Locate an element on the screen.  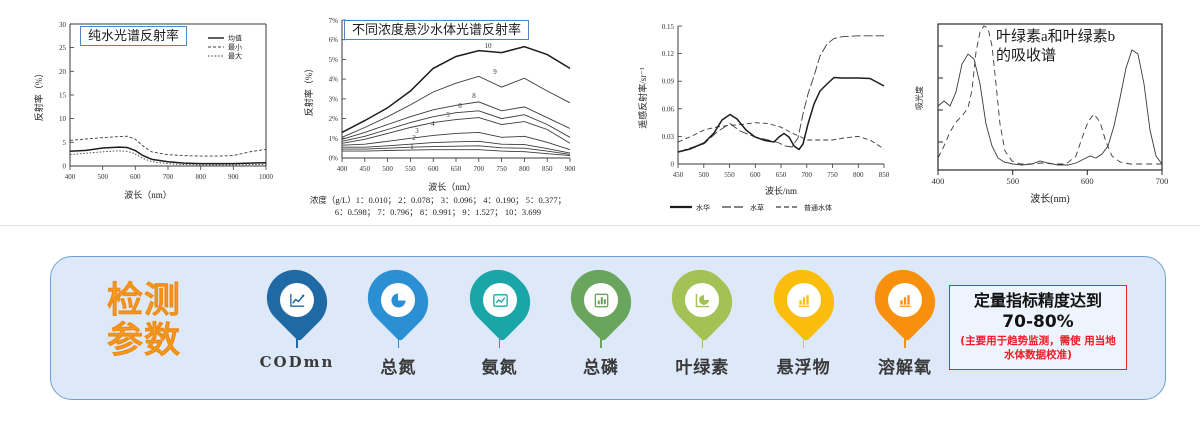
parameter-item-codmn: CODmn is located at coordinates (297, 314).